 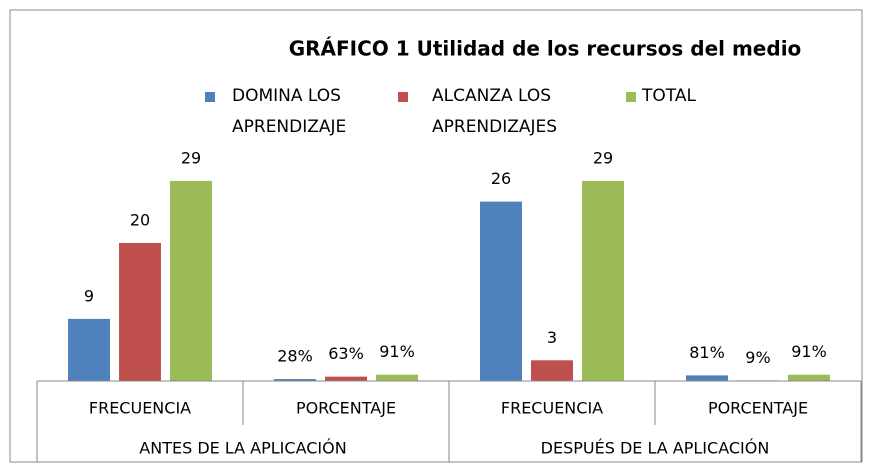 I want to click on data-label: 3, so click(x=552, y=337).